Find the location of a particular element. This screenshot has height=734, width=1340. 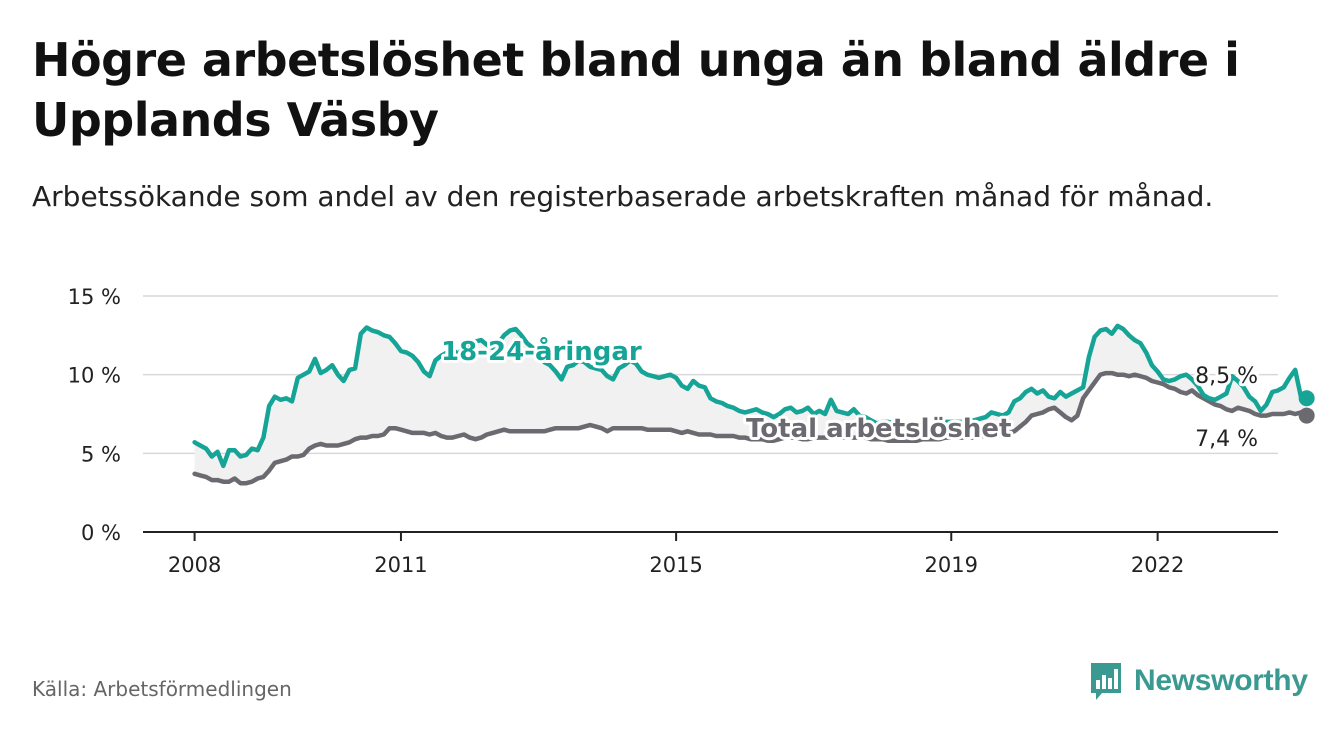

youth-end-value-label: 8,5 % is located at coordinates (1226, 376).